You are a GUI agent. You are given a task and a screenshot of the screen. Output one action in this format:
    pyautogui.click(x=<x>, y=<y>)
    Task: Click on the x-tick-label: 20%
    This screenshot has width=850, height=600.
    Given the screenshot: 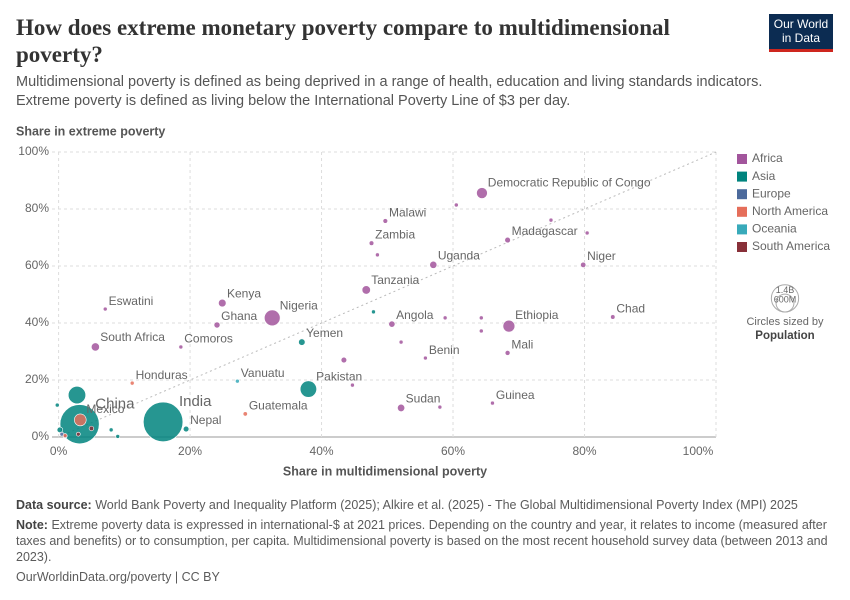 What is the action you would take?
    pyautogui.click(x=190, y=451)
    